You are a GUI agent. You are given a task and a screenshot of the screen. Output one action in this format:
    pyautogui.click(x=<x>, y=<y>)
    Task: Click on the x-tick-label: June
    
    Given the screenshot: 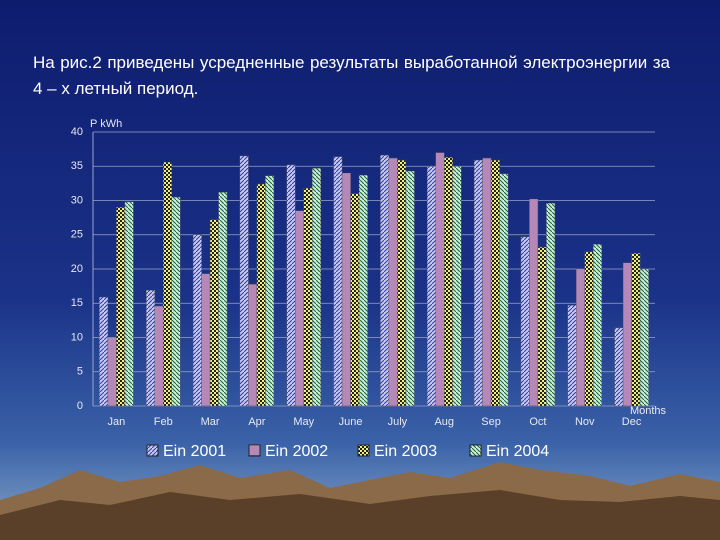 What is the action you would take?
    pyautogui.click(x=351, y=422)
    